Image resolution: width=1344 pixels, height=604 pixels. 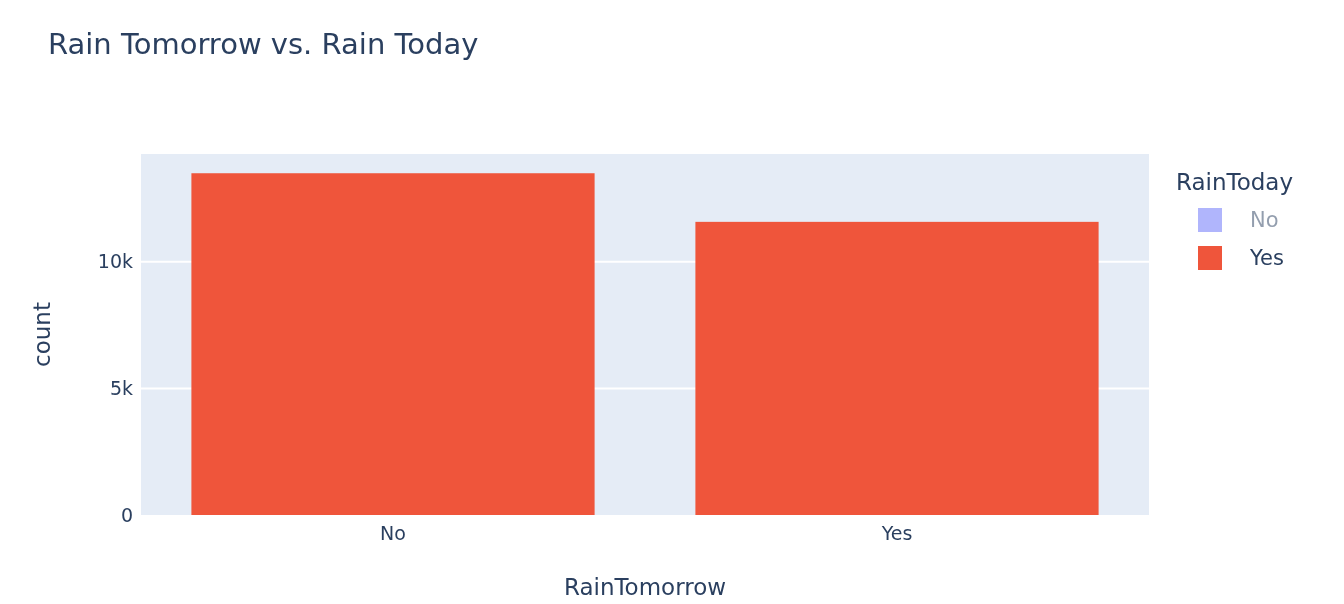 I want to click on chart-title: Rain Tomorrow vs. Rain Today, so click(x=263, y=44).